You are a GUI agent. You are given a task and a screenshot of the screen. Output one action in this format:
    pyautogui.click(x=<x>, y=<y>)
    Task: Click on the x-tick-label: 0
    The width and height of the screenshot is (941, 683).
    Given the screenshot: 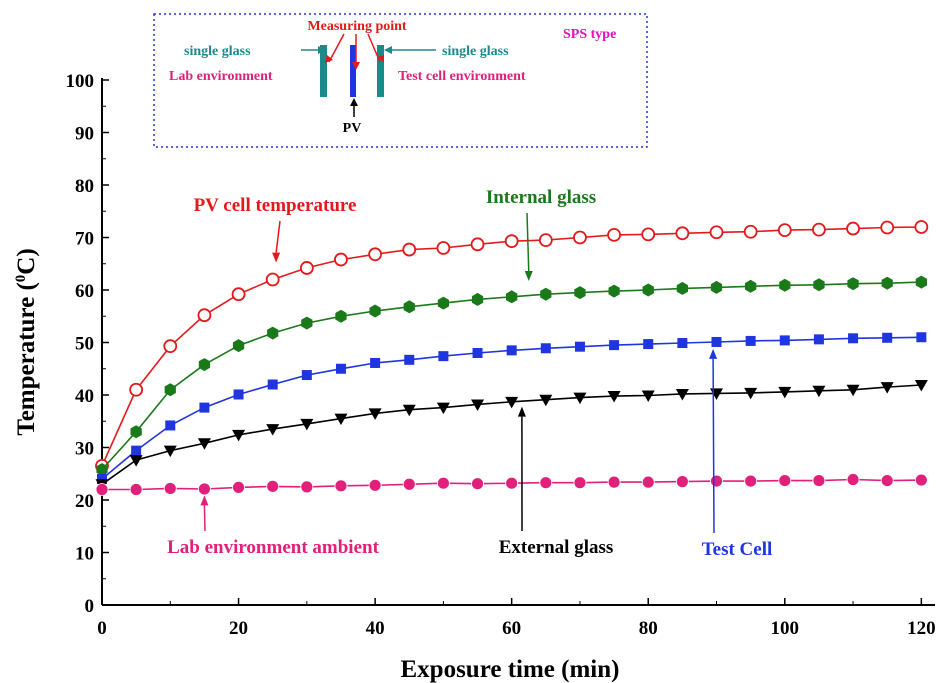 What is the action you would take?
    pyautogui.click(x=102, y=628)
    